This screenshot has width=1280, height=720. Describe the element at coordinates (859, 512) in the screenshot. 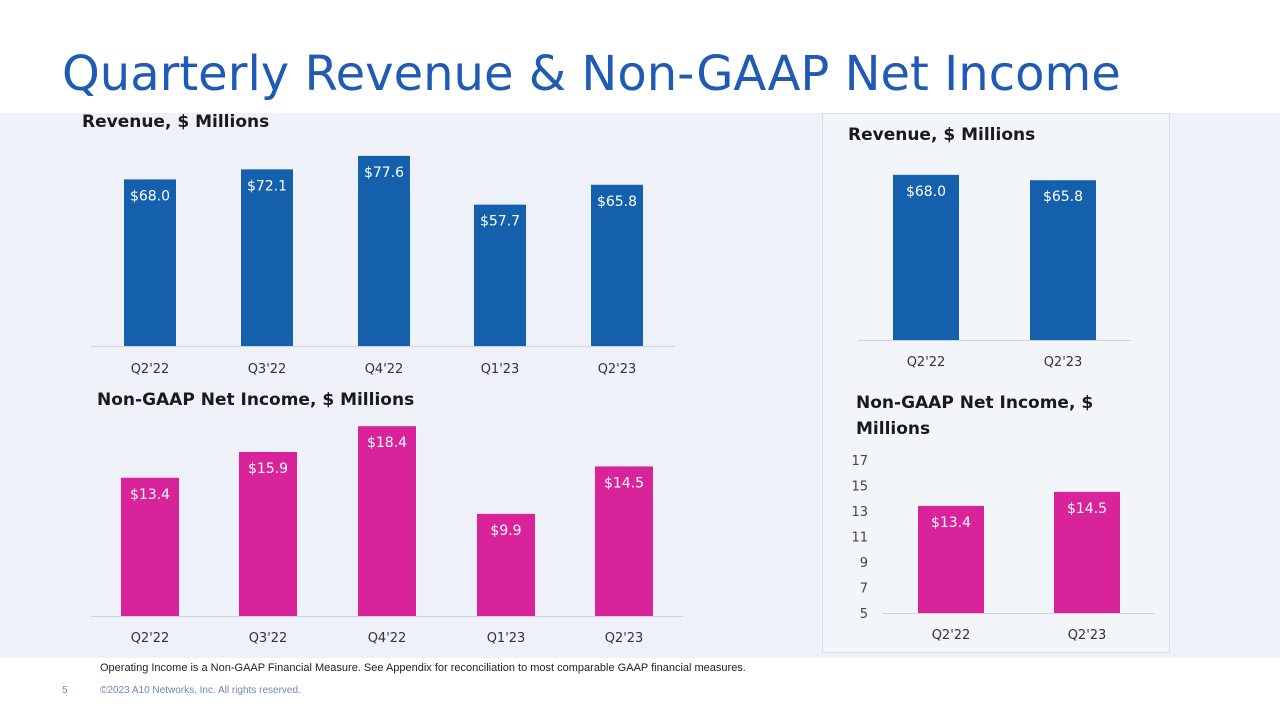

I see `y-tick-label: 13` at that location.